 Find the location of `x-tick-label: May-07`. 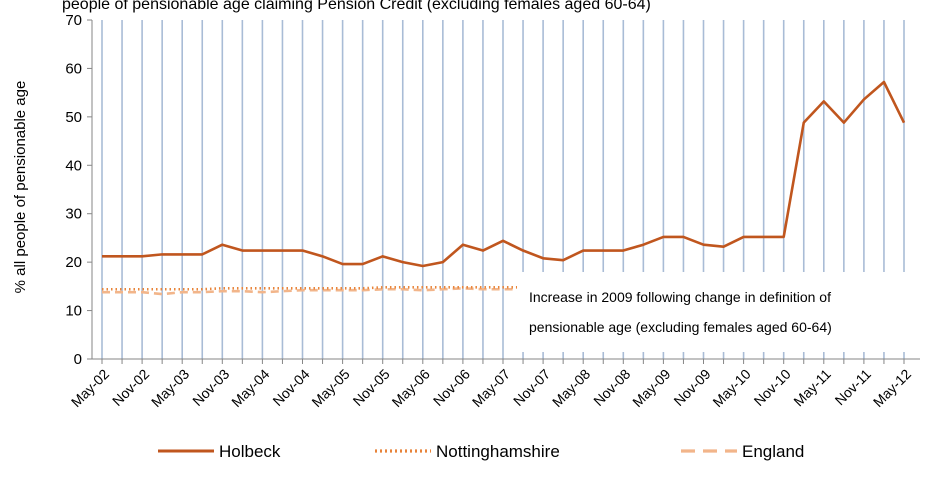

x-tick-label: May-07 is located at coordinates (491, 388).